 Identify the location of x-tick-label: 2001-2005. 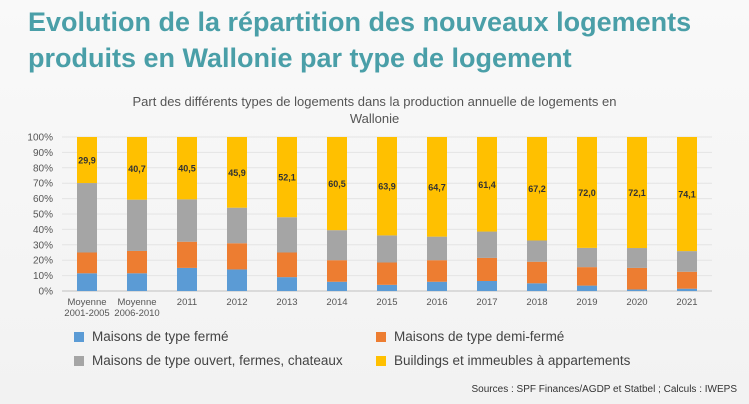
(86, 313).